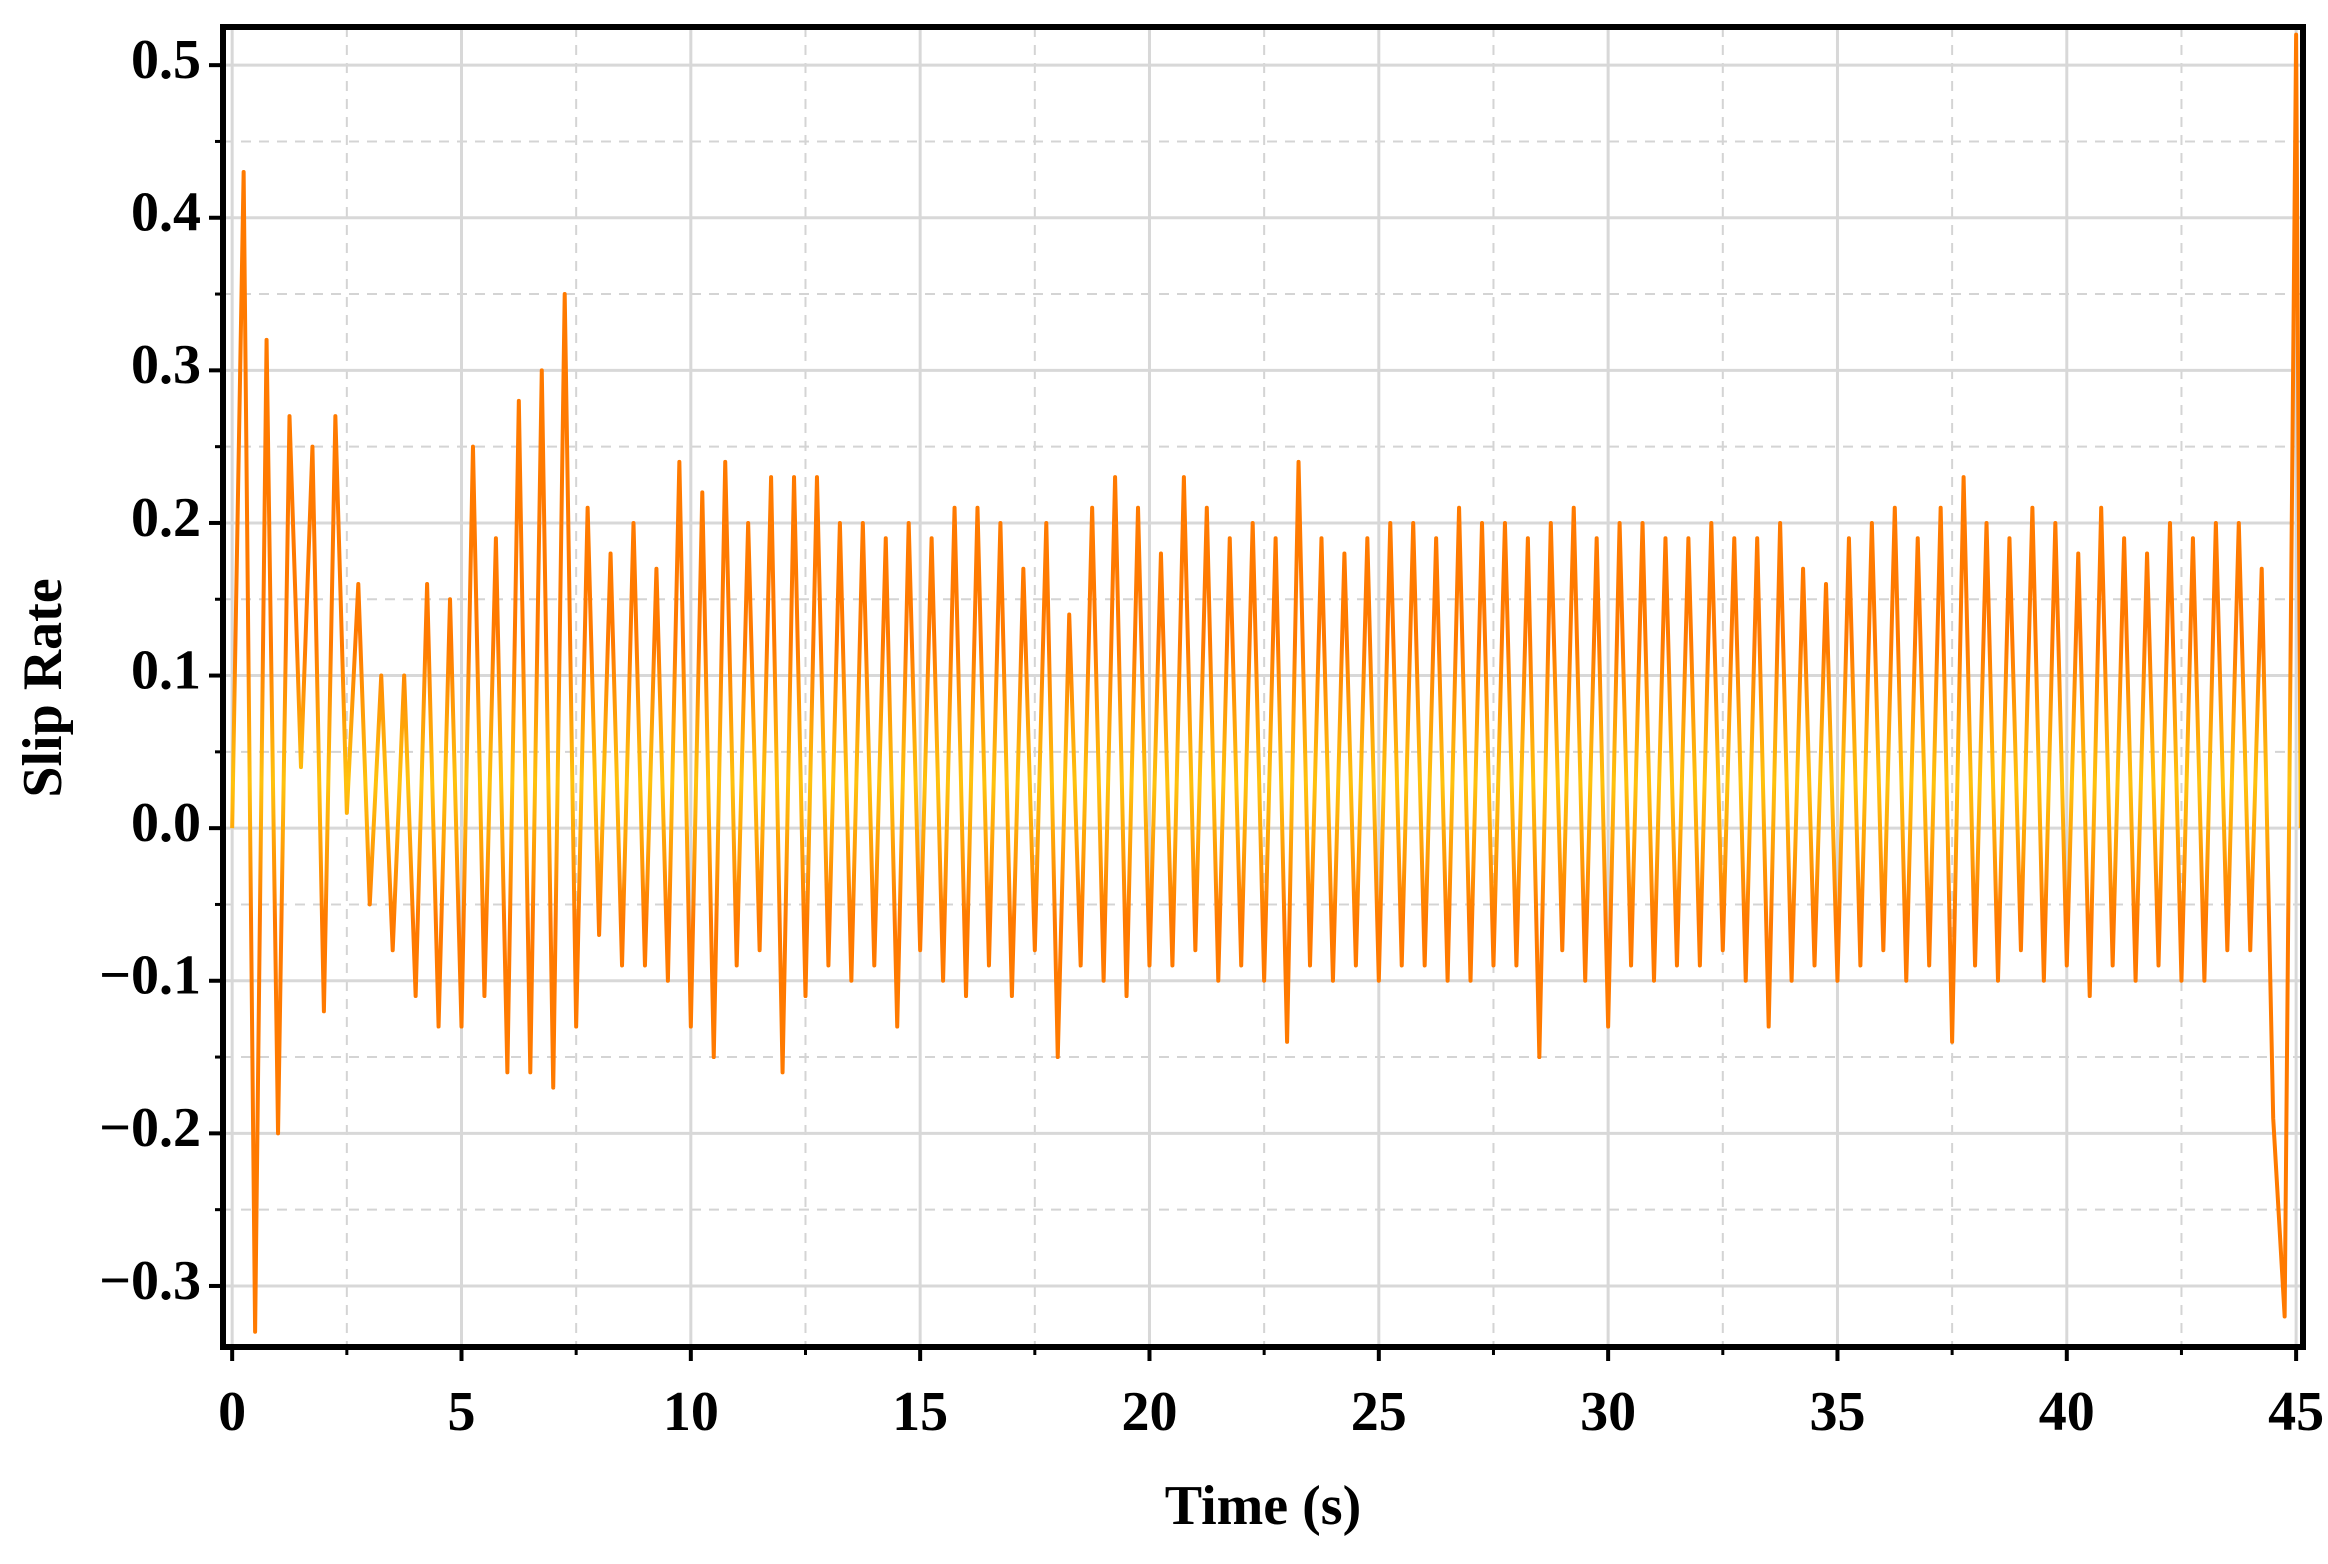  I want to click on x-tick-label: 5, so click(462, 1412).